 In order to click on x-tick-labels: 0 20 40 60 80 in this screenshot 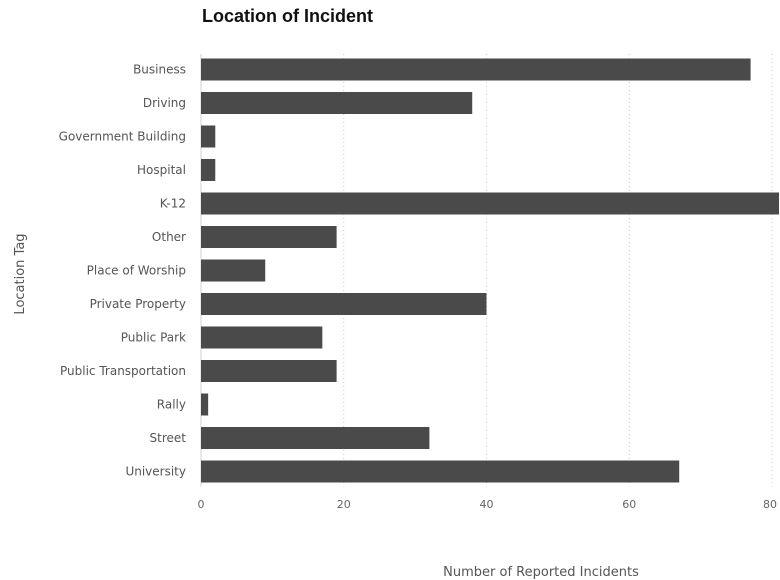, I will do `click(488, 504)`.